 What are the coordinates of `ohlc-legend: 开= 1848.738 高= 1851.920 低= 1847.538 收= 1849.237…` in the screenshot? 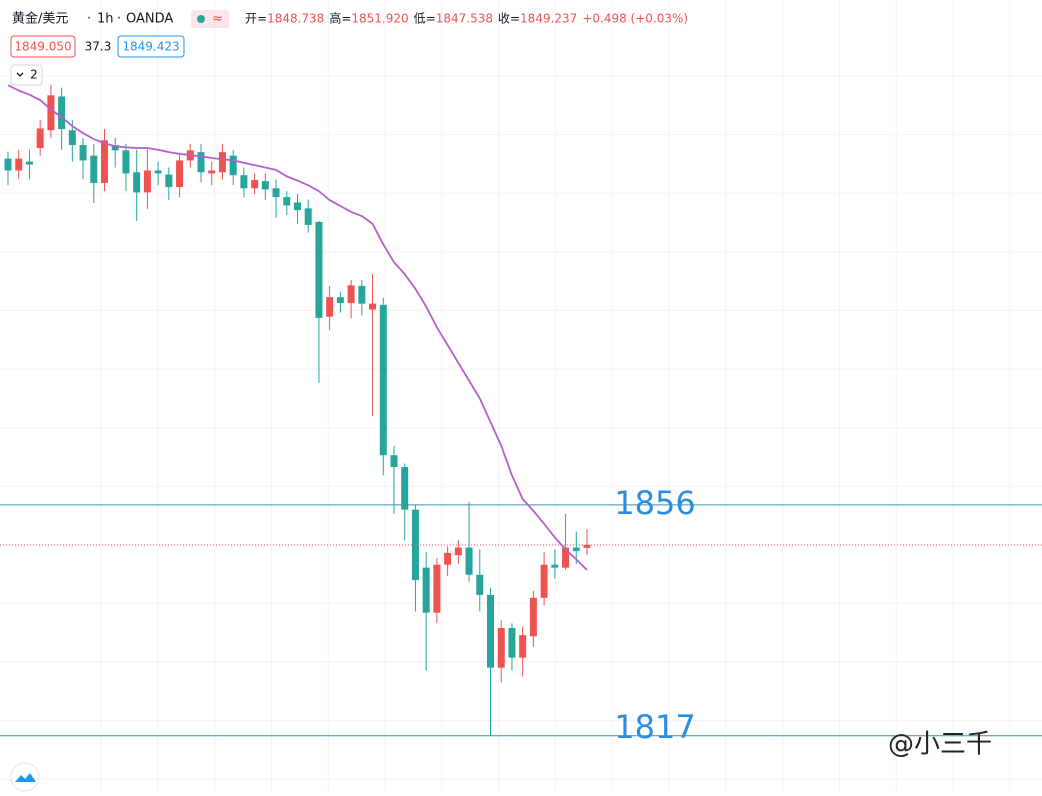 It's located at (466, 18).